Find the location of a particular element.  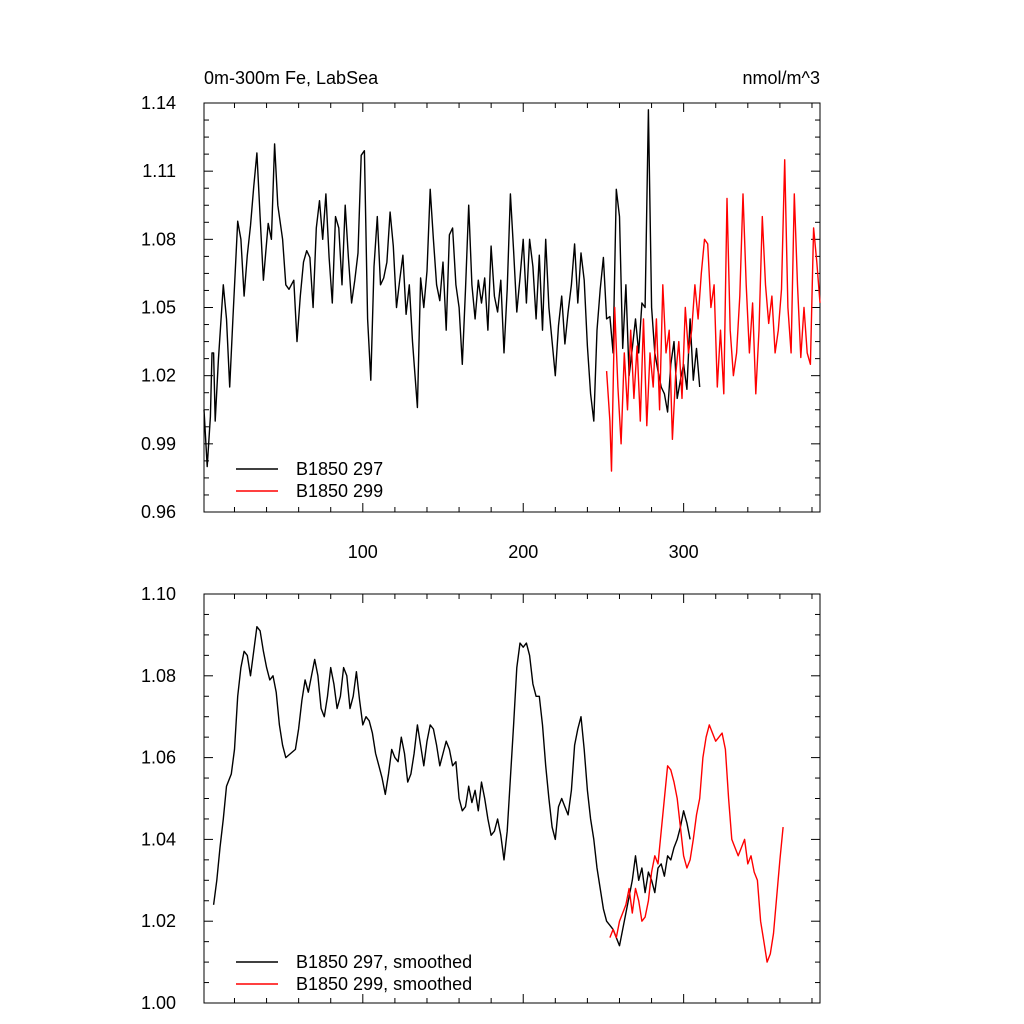

x-tick-label: 100 is located at coordinates (363, 552).